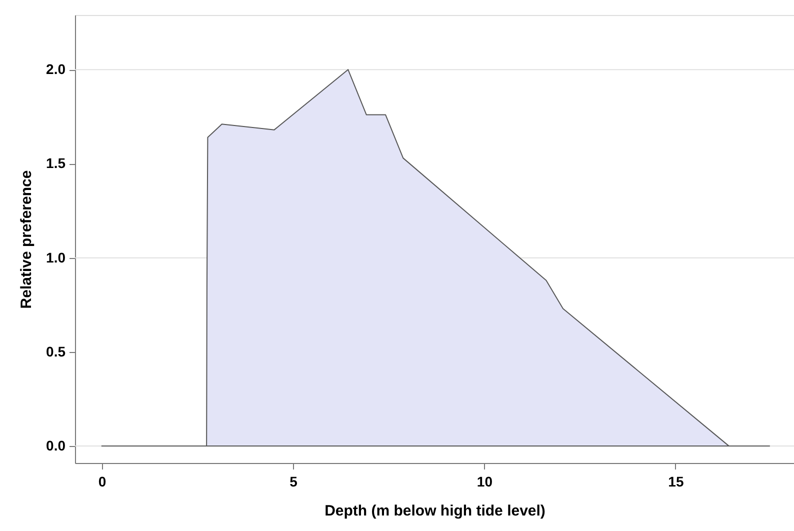  Describe the element at coordinates (294, 482) in the screenshot. I see `x-tick-label: 5` at that location.